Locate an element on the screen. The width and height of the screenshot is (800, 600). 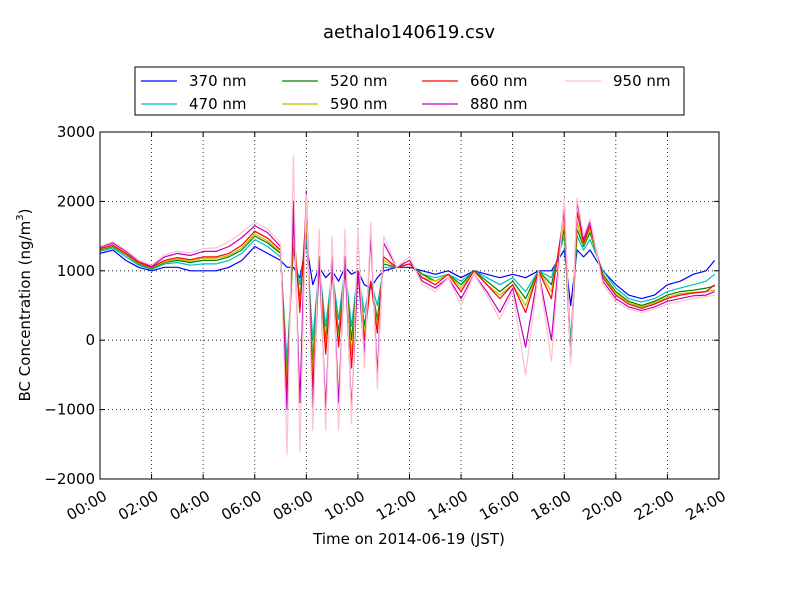
x-tick-label: 22:00 is located at coordinates (654, 505).